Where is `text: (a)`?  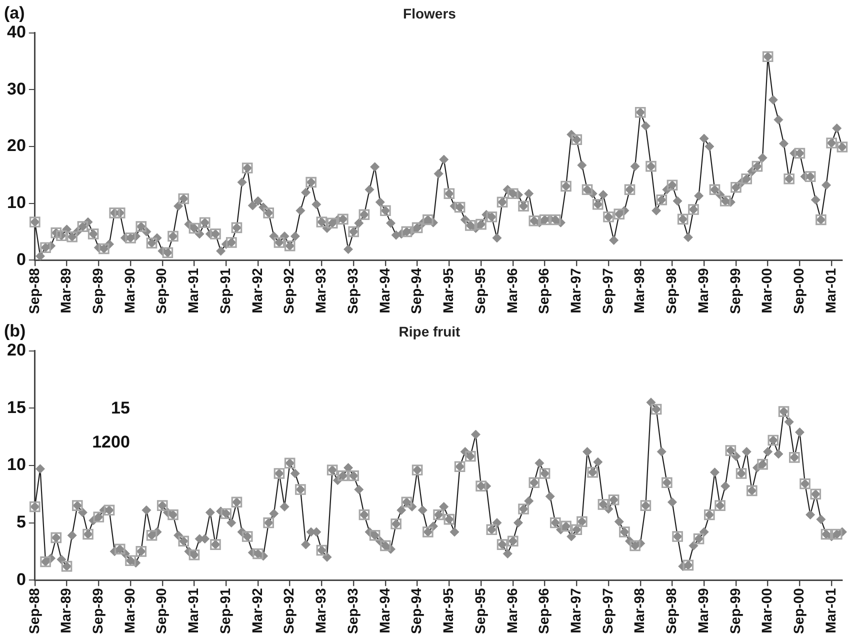
text: (a) is located at coordinates (14, 13).